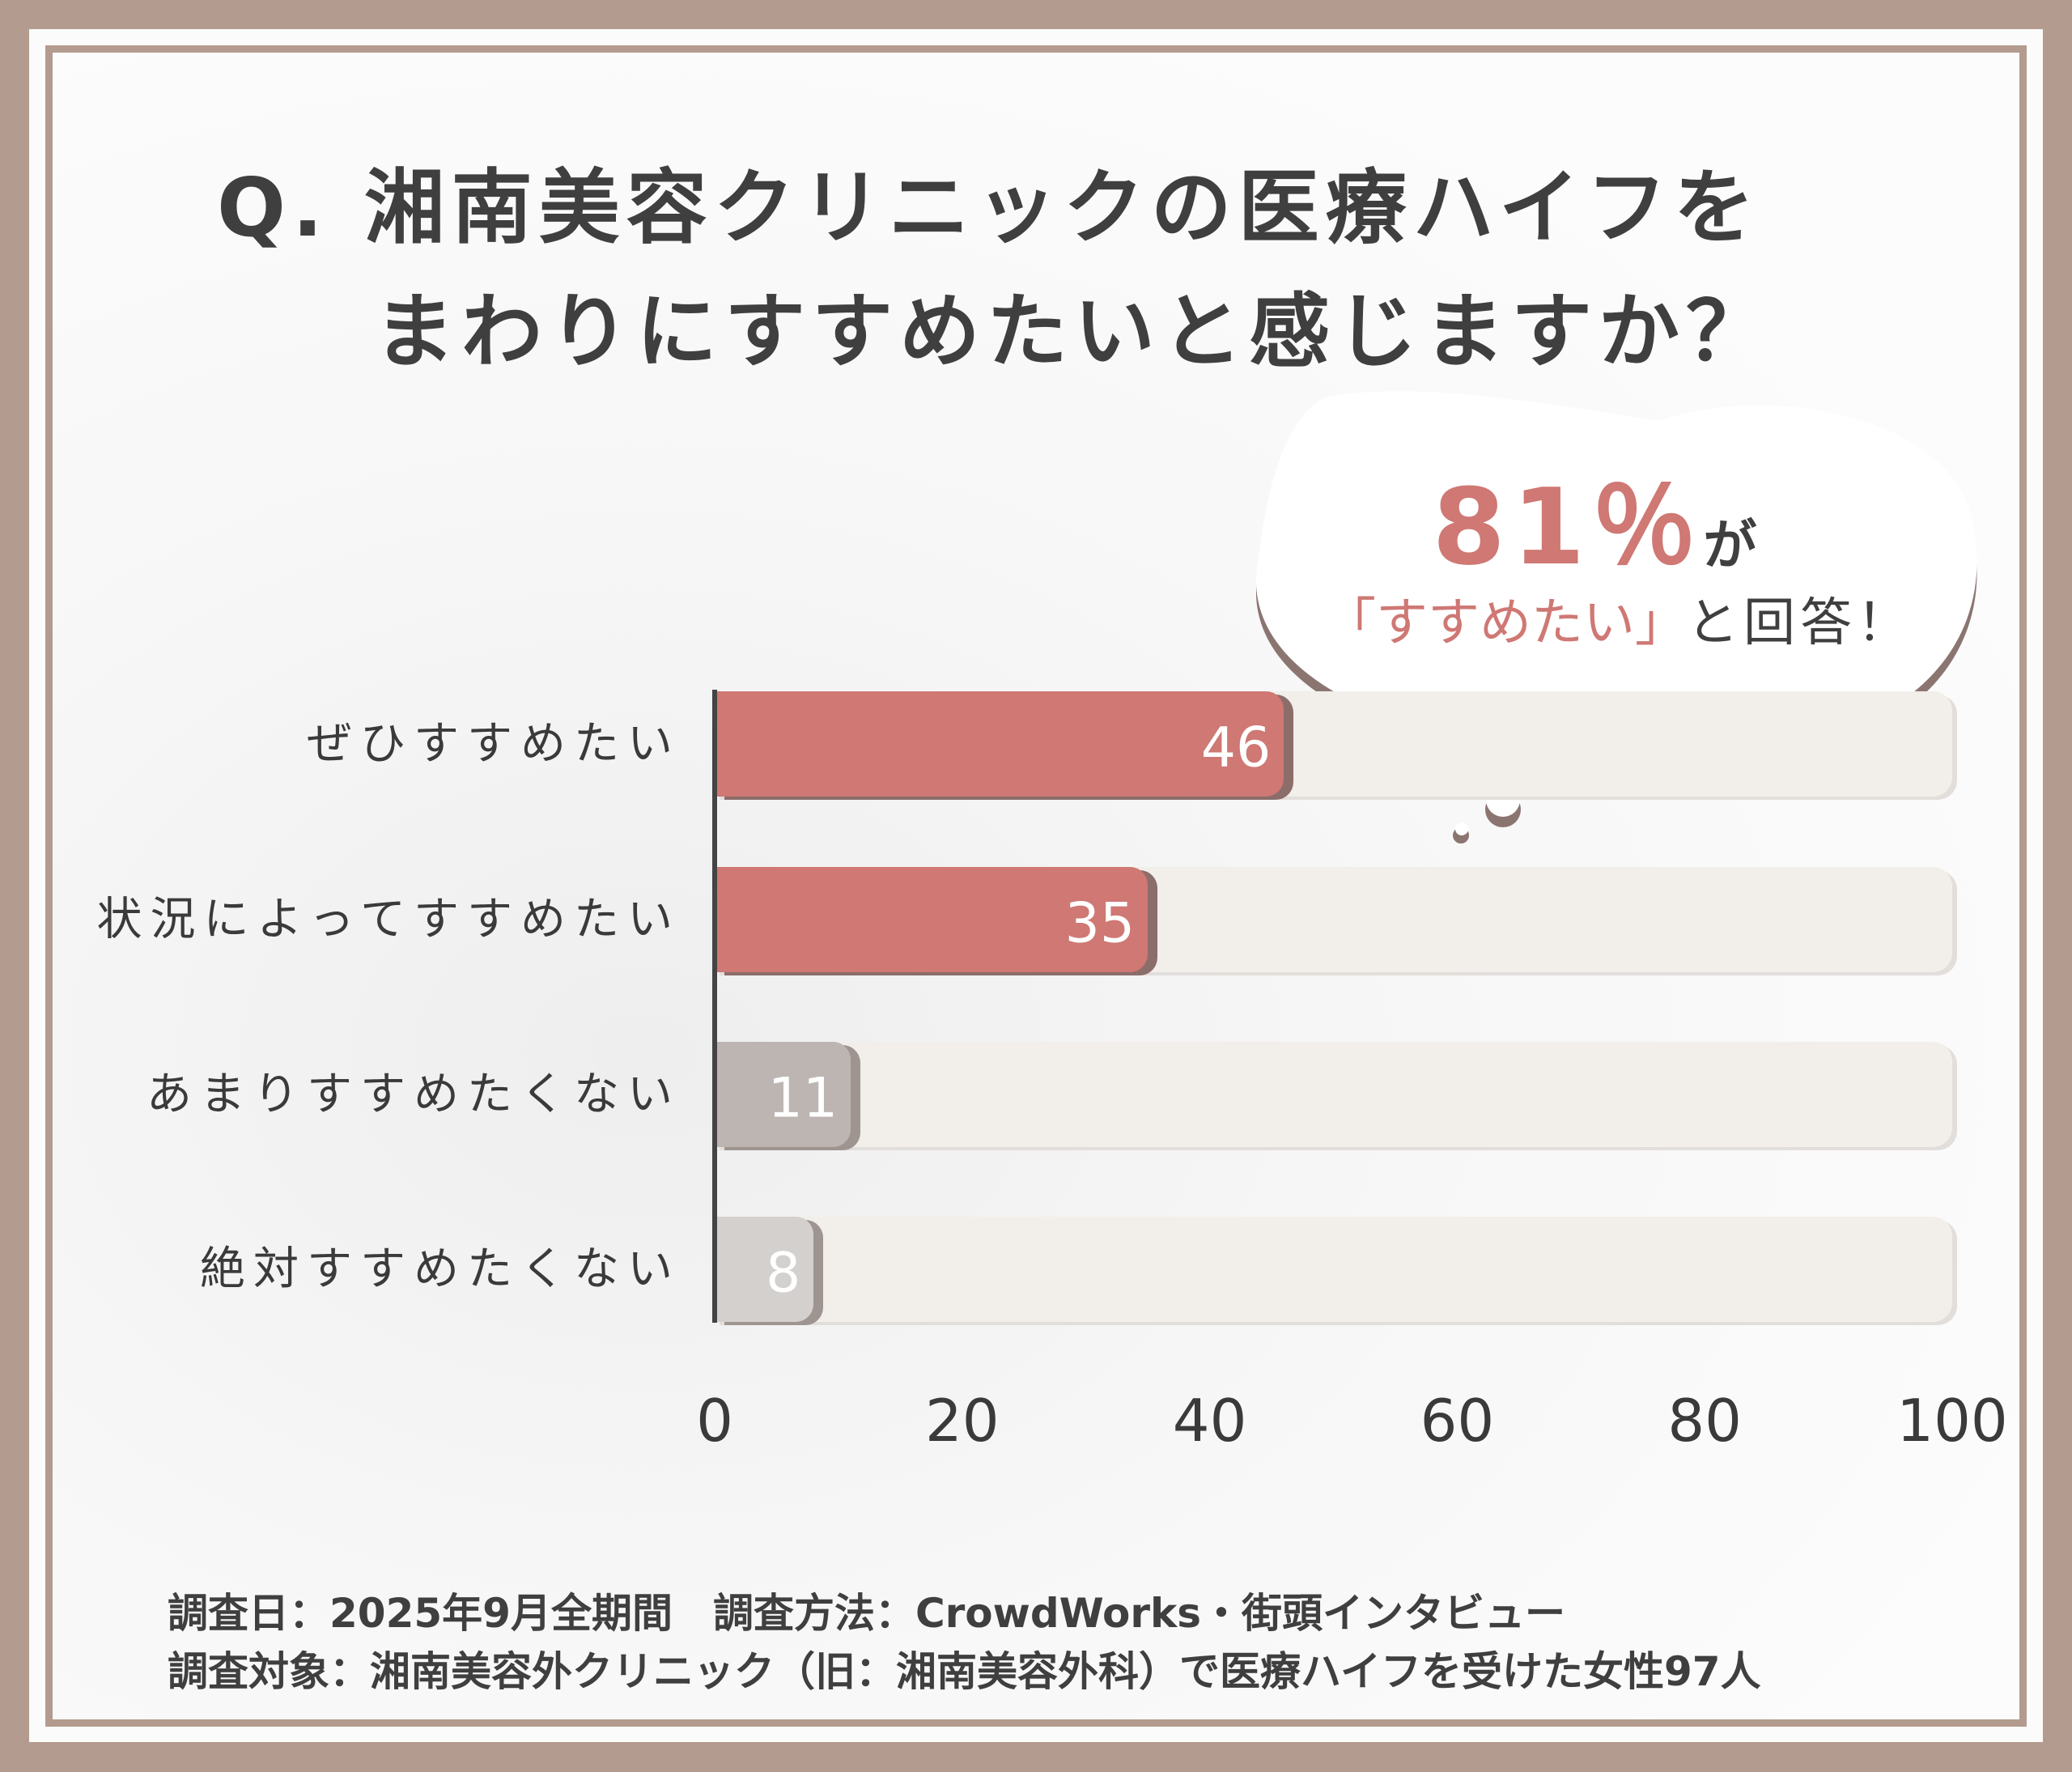  I want to click on x-tick-label: 60, so click(1457, 1421).